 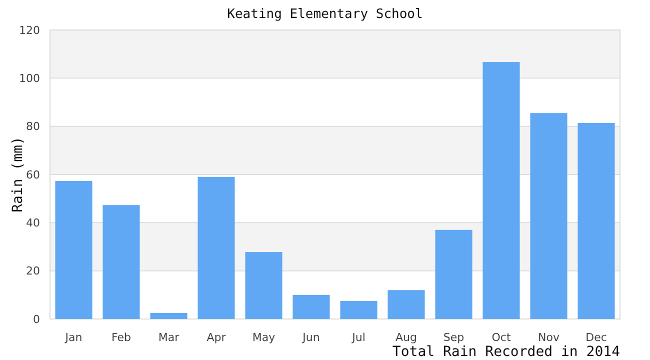 I want to click on x-axis-title: Total Rain Recorded in 2014, so click(x=506, y=352).